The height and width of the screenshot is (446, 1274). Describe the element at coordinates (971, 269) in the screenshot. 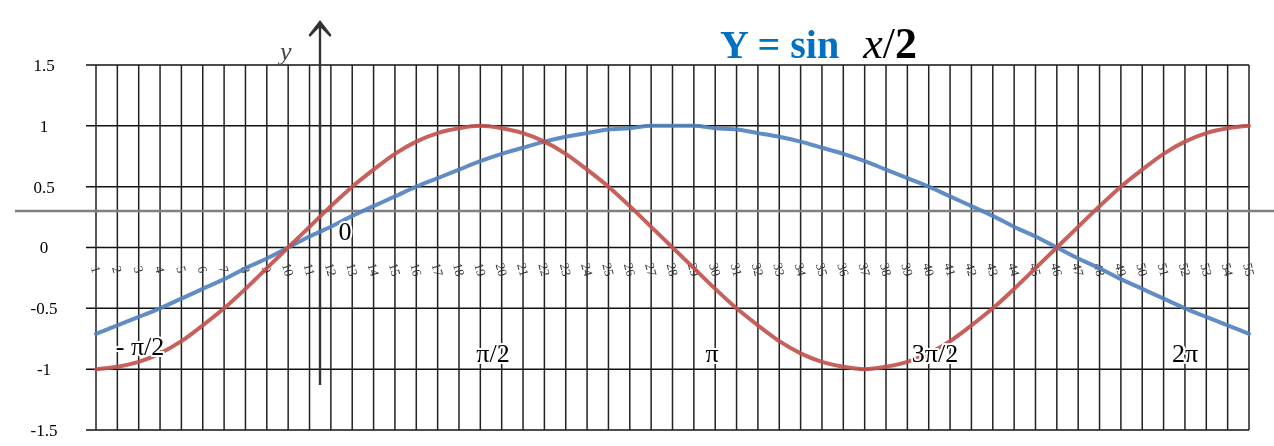

I see `x-tick-label: 42` at that location.